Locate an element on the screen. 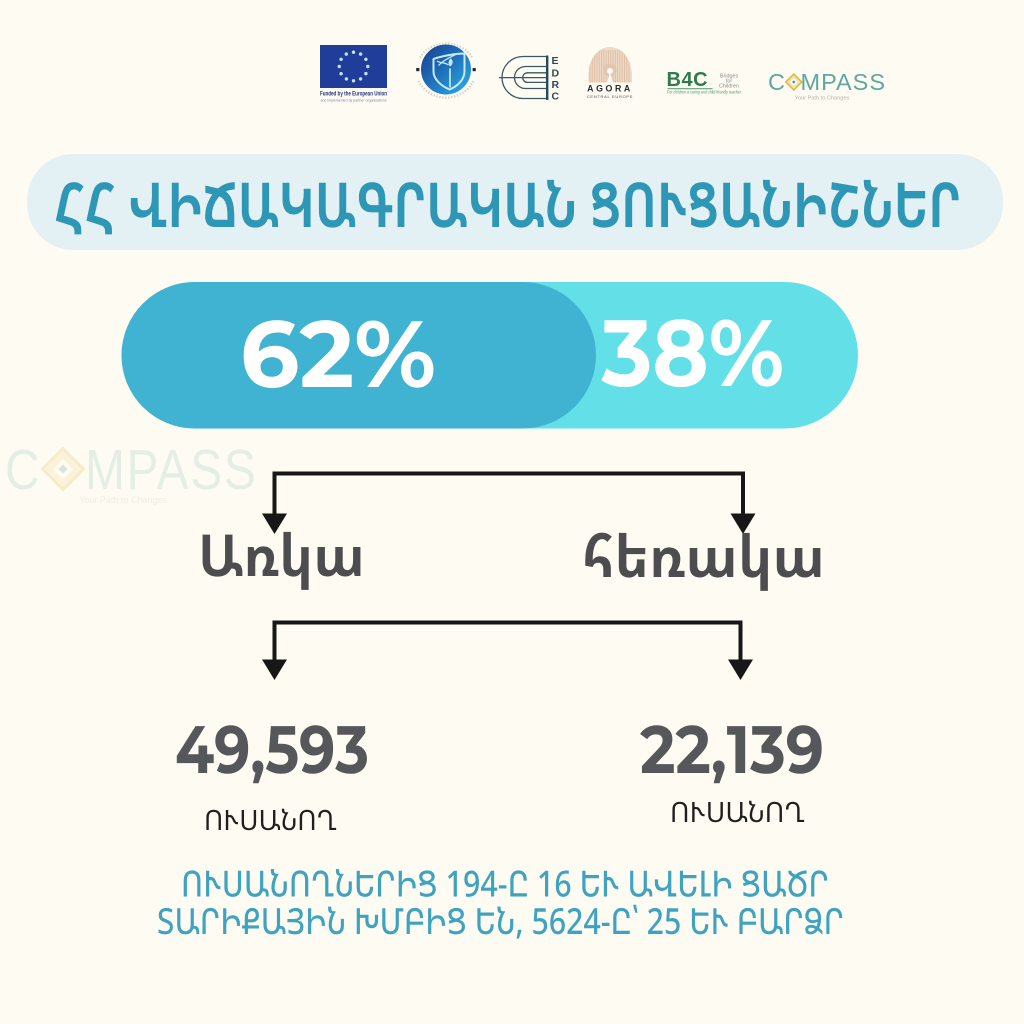 This screenshot has width=1024, height=1024. svg-text: B4C is located at coordinates (688, 80).